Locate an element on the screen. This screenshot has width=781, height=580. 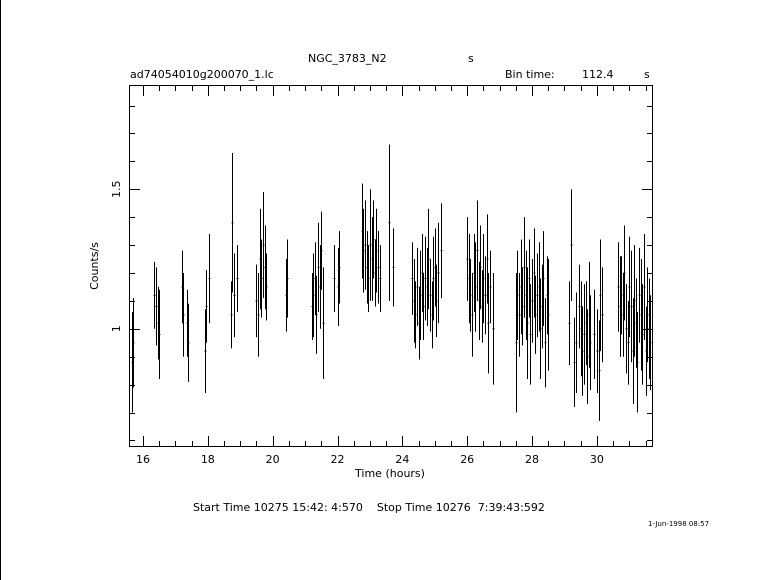
bin-time-label: Bin time: is located at coordinates (530, 74).